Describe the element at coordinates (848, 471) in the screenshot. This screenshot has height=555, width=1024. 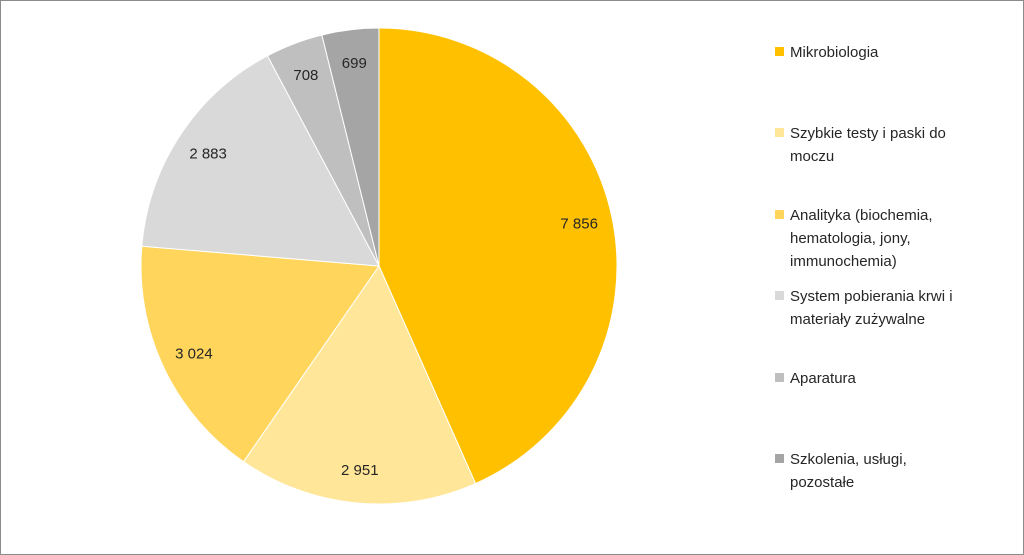
I see `legend-label: Szkolenia, usługi, pozostałe` at that location.